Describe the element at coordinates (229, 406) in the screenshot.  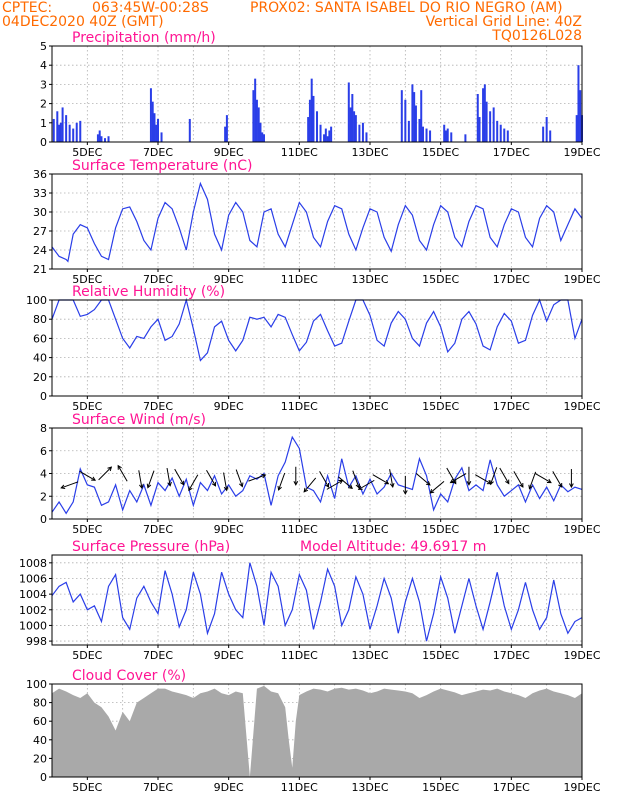
I see `humidity-xtick-label: 9DEC` at that location.